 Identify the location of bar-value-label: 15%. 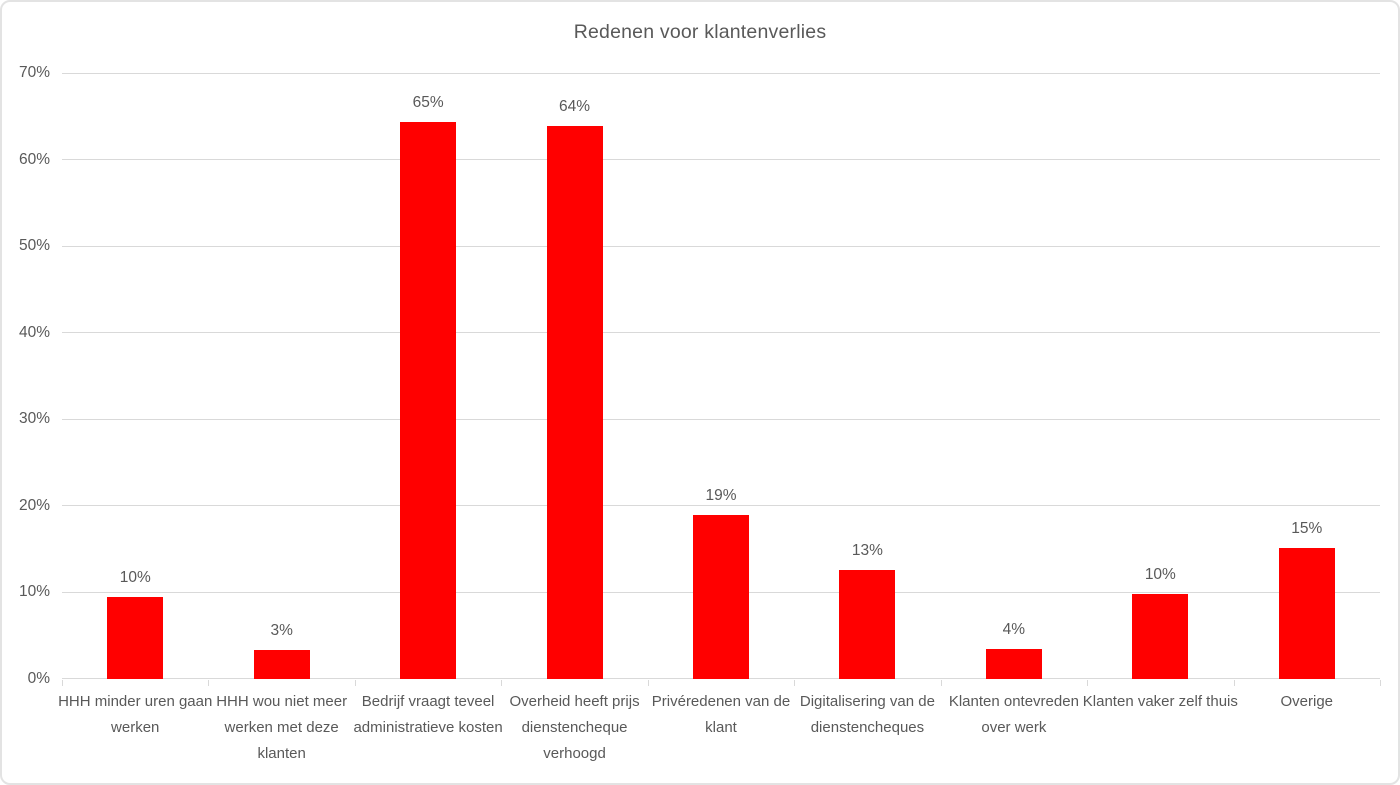
(1307, 529).